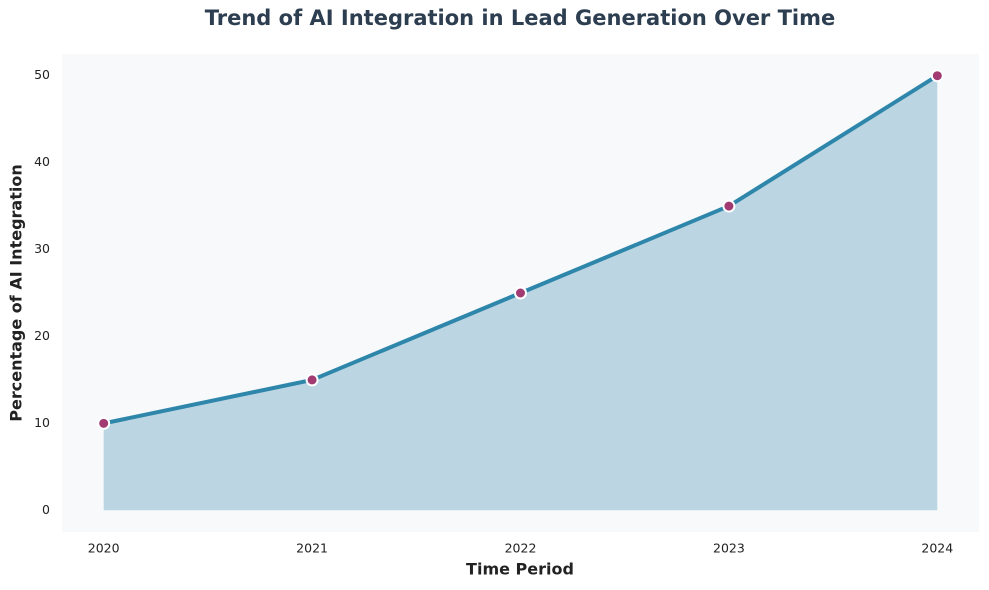 The image size is (989, 590). I want to click on y-tick-label: 0, so click(46, 509).